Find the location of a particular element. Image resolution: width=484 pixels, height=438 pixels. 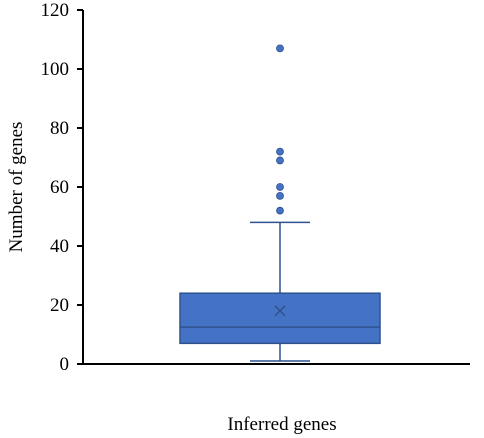

y-tick-label: 100 is located at coordinates (55, 69).